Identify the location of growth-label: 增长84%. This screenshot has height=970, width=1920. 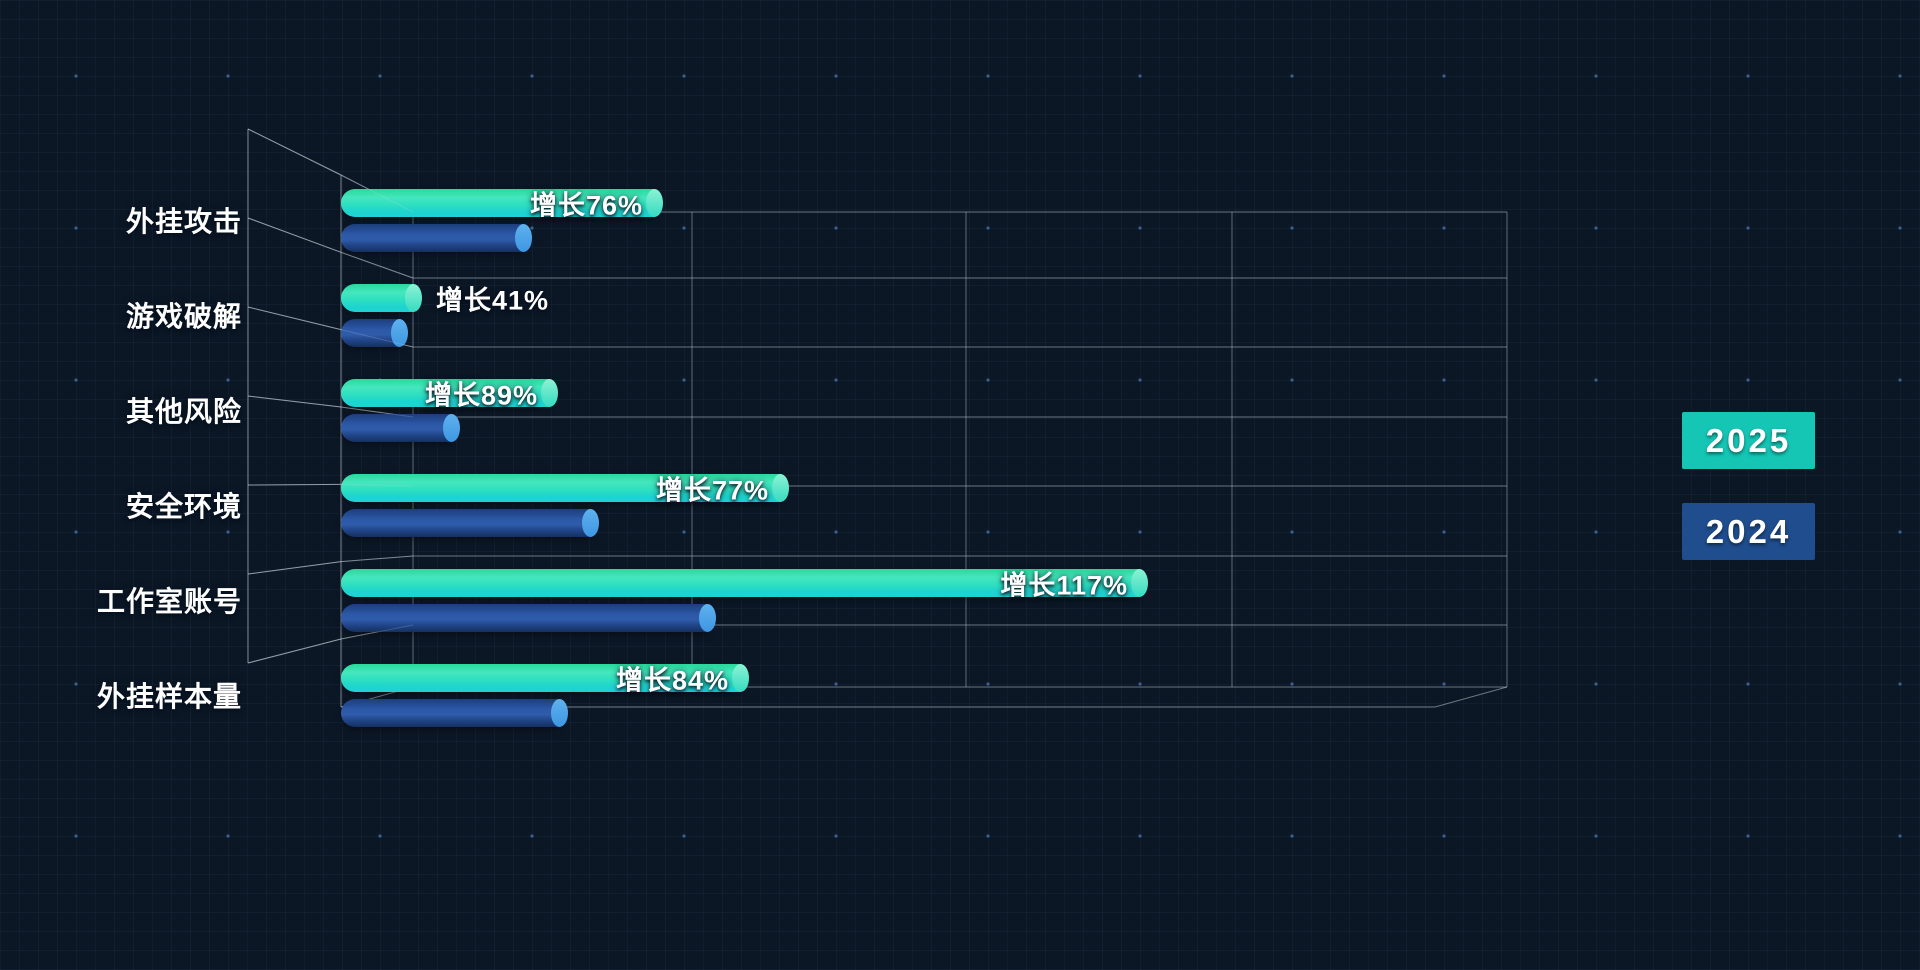
(672, 680).